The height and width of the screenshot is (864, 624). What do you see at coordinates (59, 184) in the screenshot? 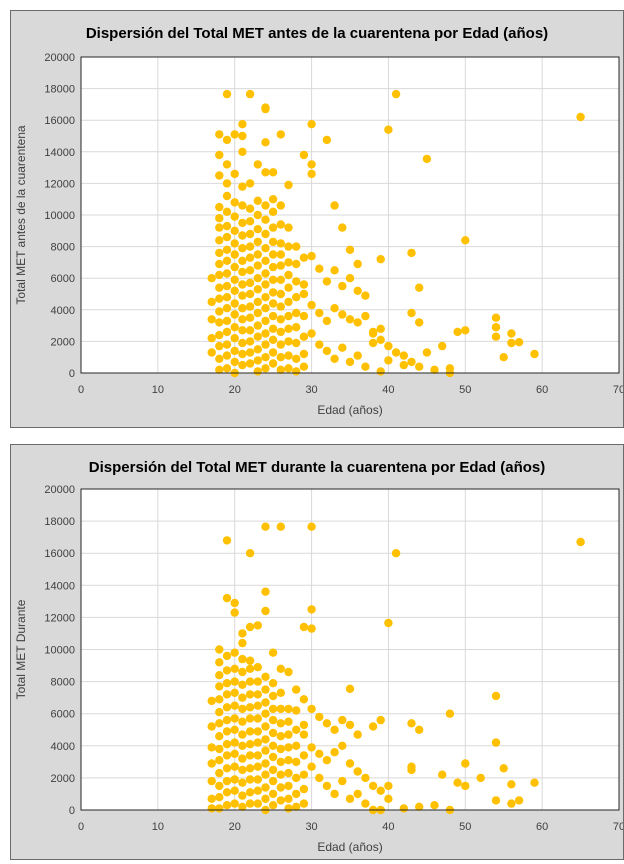
I see `y-tick-label: 12000` at bounding box center [59, 184].